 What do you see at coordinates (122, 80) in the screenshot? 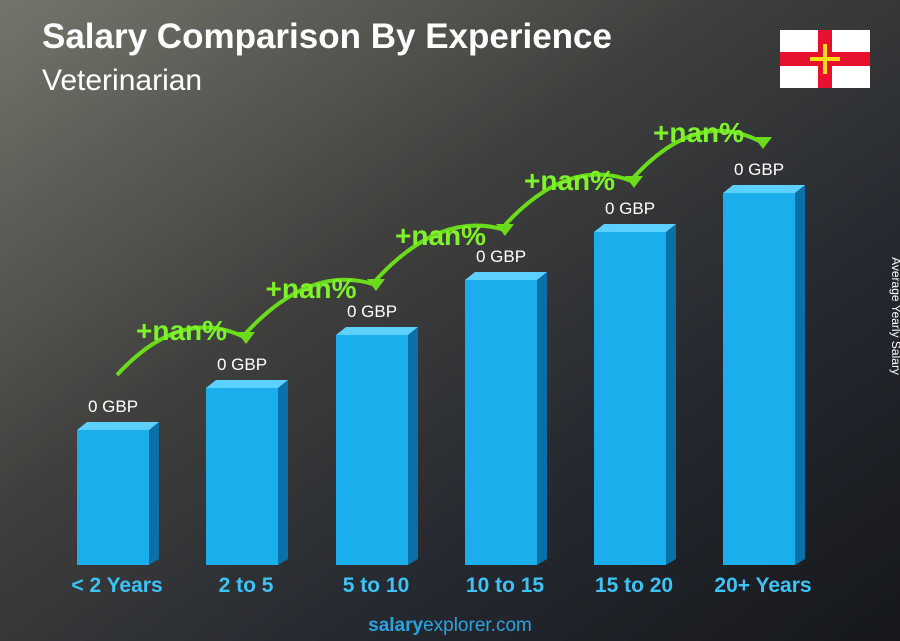
I see `subtitle: Veterinarian` at bounding box center [122, 80].